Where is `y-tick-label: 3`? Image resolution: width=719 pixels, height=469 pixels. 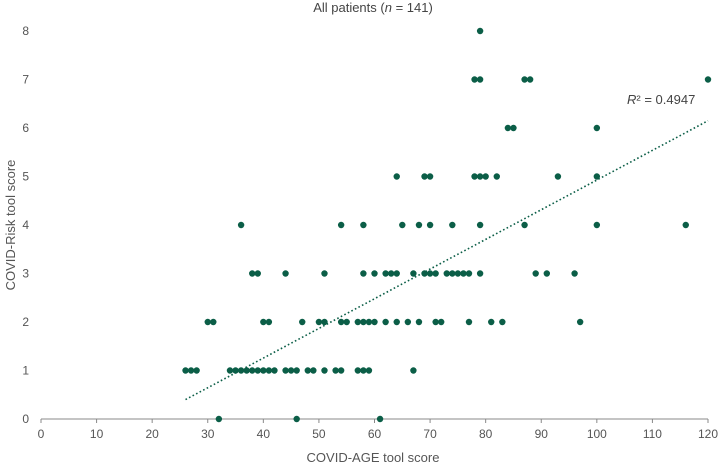 y-tick-label: 3 is located at coordinates (25, 274).